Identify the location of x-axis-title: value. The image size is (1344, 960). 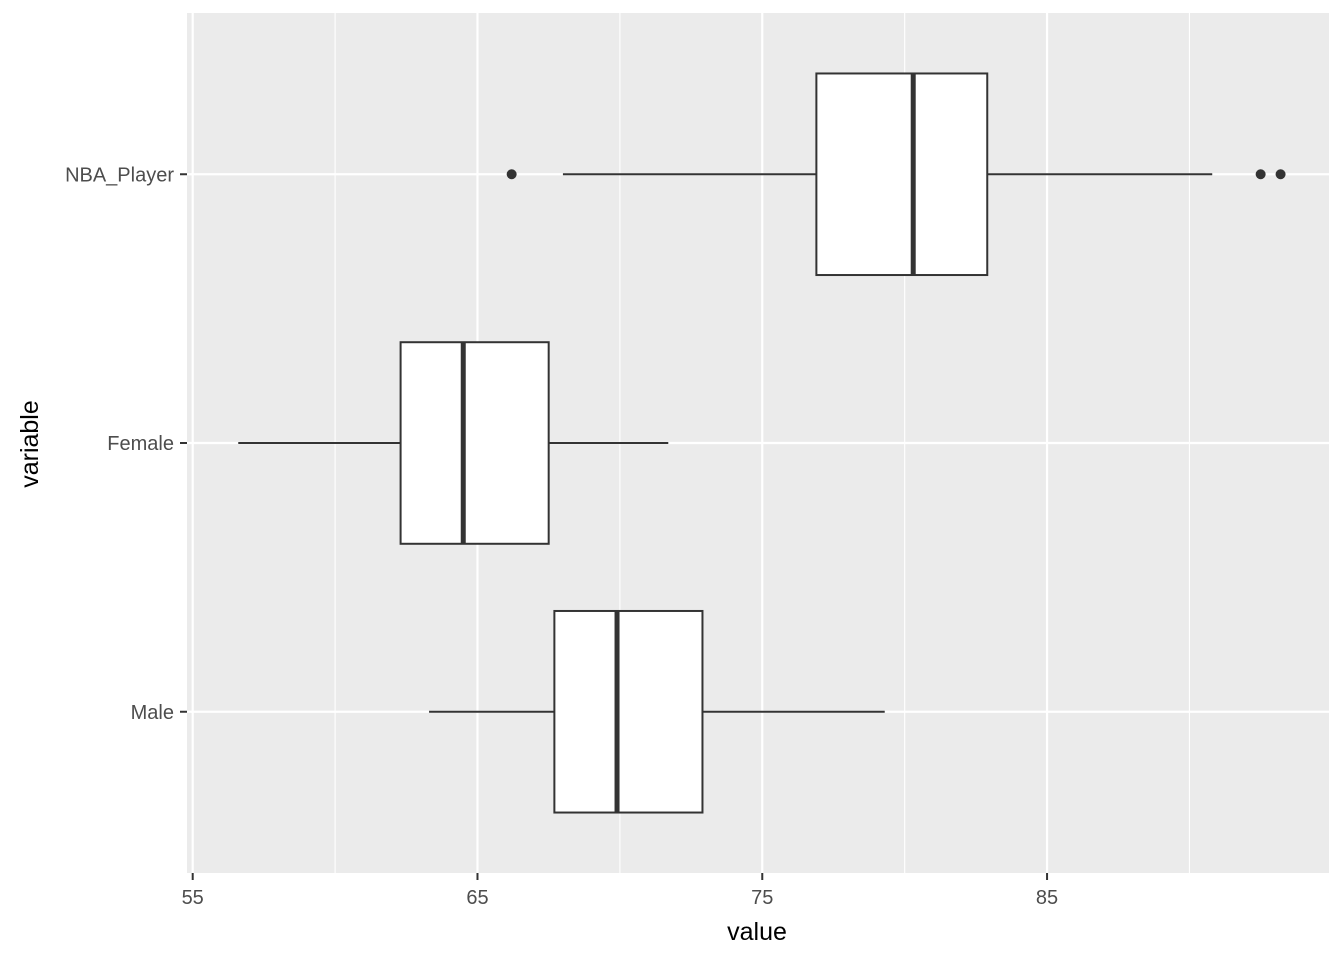
(757, 932).